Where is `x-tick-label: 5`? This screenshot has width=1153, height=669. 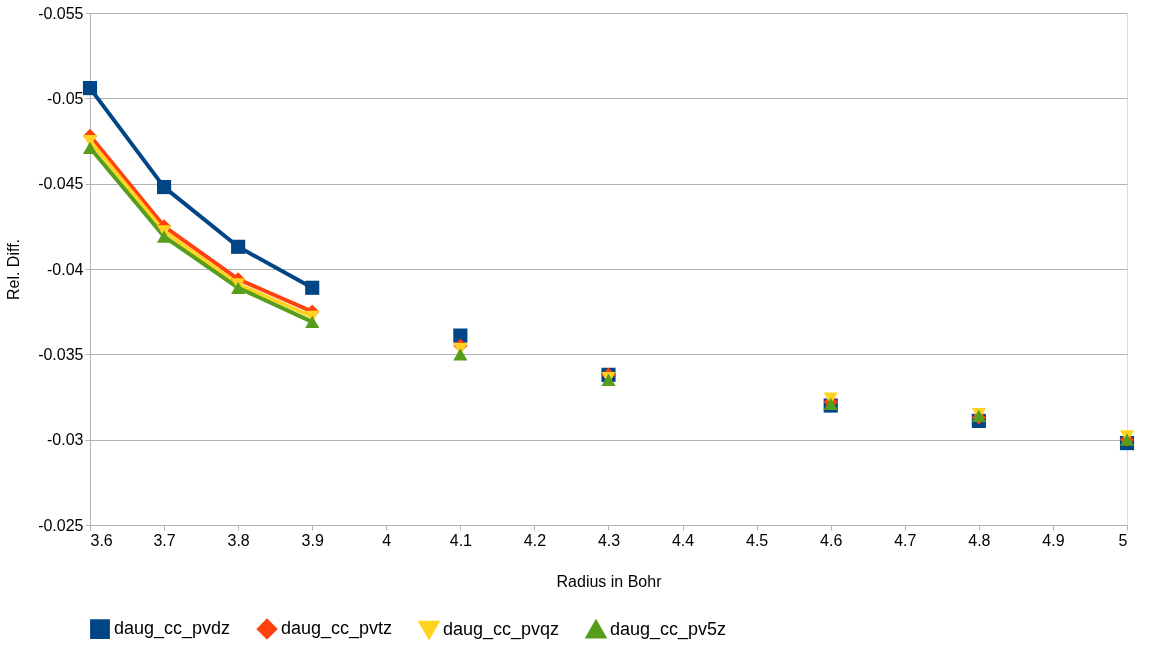 x-tick-label: 5 is located at coordinates (1123, 540).